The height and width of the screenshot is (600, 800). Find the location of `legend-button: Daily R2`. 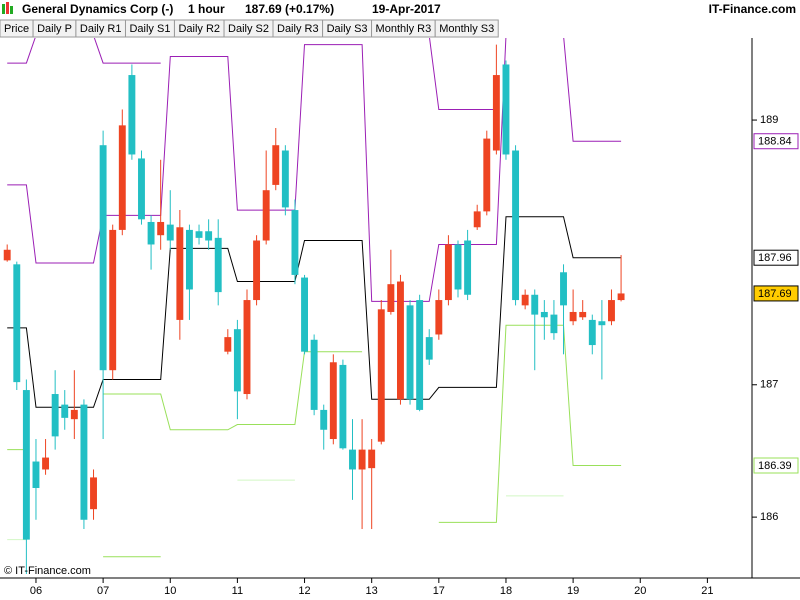

legend-button: Daily R2 is located at coordinates (199, 28).